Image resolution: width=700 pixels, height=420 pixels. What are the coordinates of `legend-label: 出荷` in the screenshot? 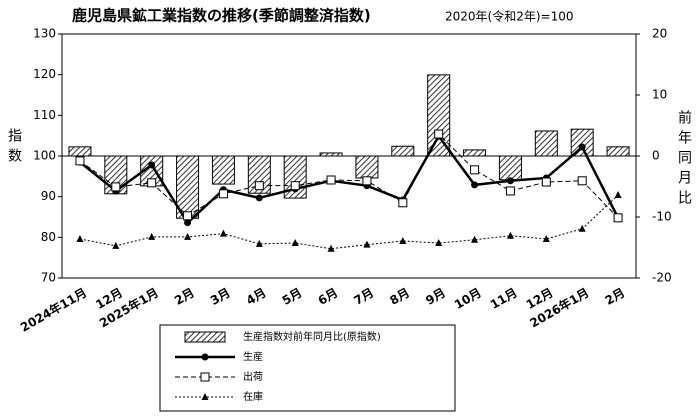 It's located at (253, 376).